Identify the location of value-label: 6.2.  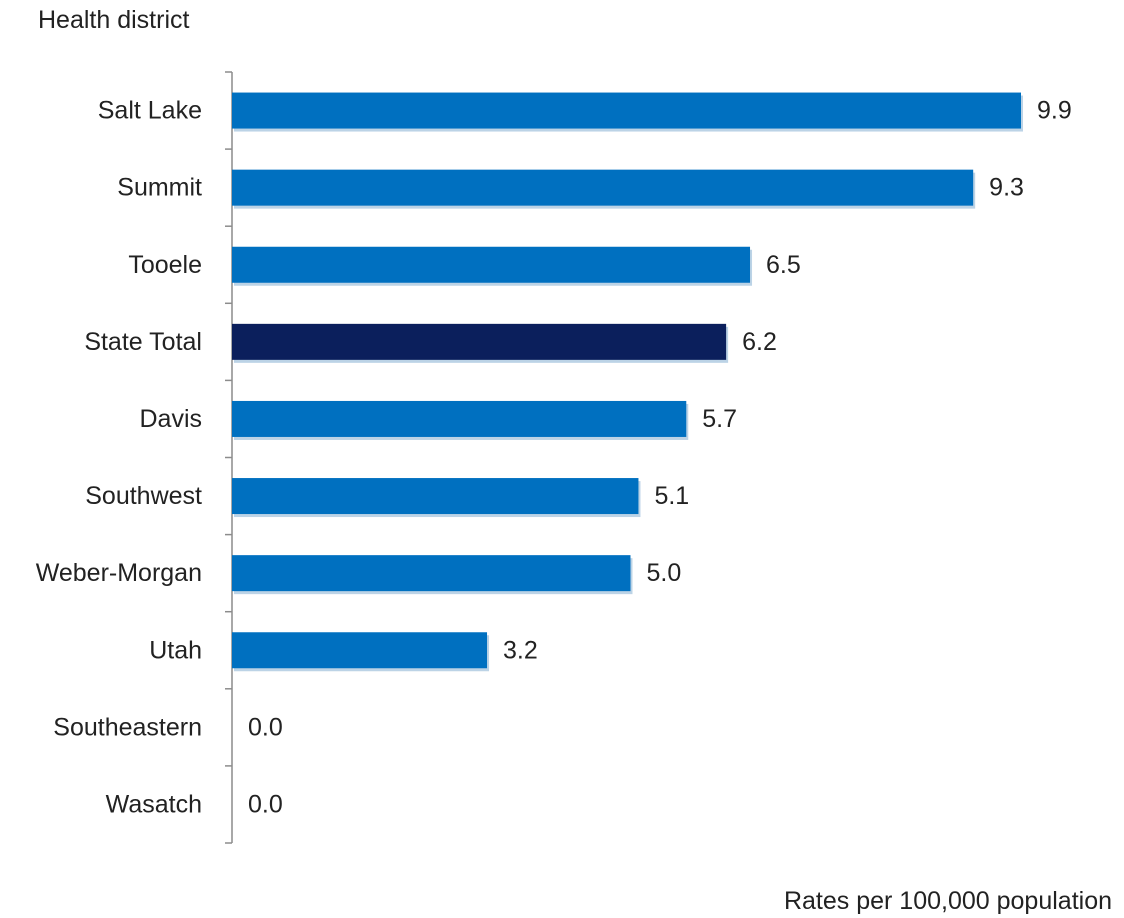
(759, 342).